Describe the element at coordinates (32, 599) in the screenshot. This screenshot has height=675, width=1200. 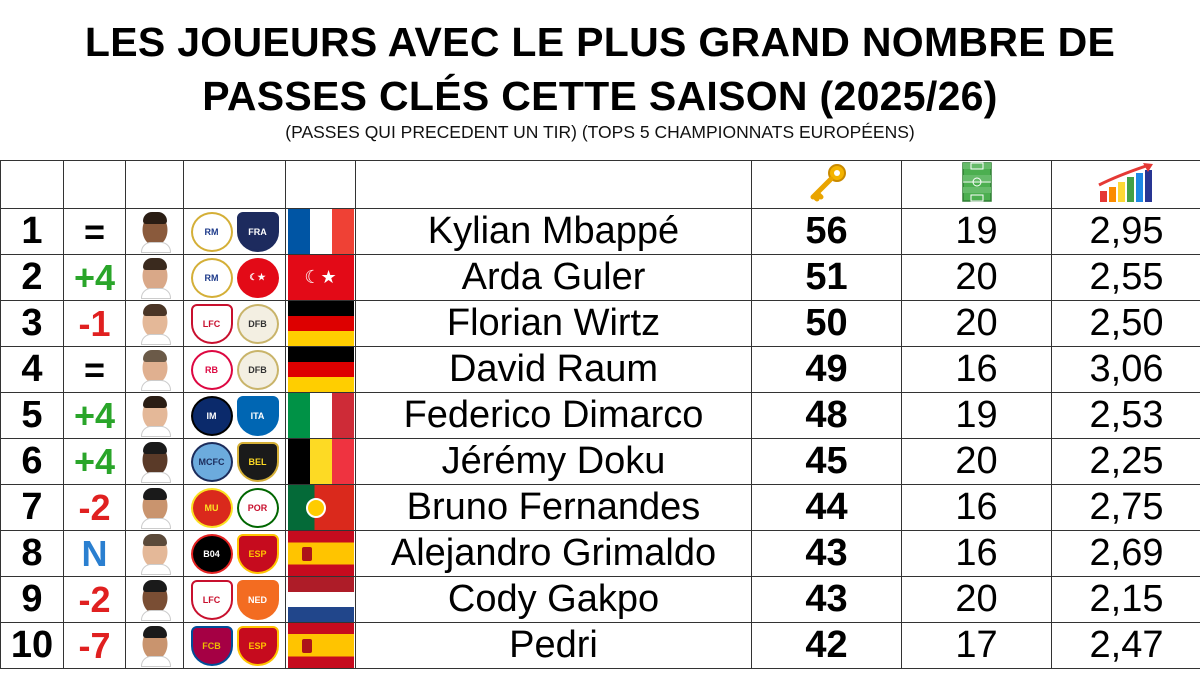
I see `rank-cell: 9` at that location.